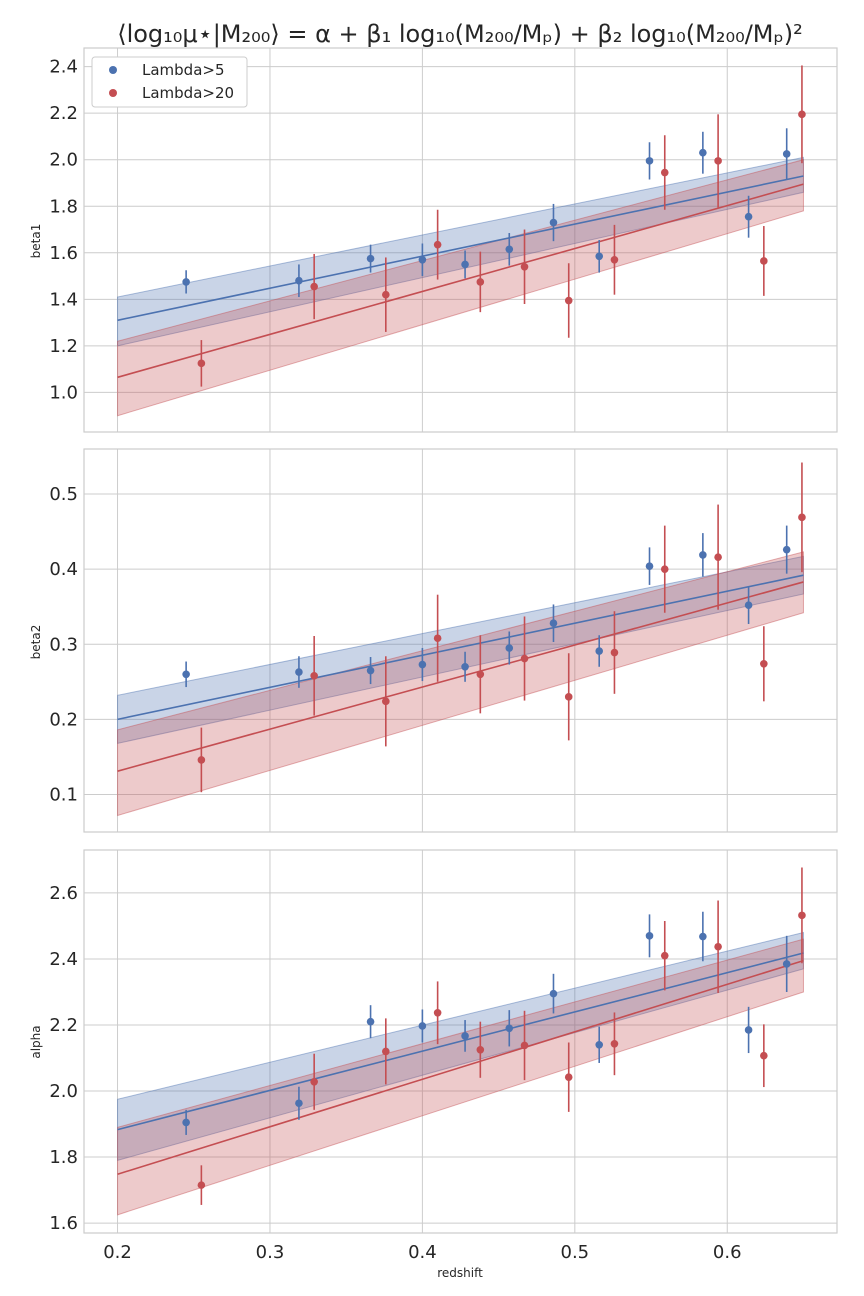 The width and height of the screenshot is (864, 1296). What do you see at coordinates (117, 1252) in the screenshot?
I see `x-tick-label: 0.2` at bounding box center [117, 1252].